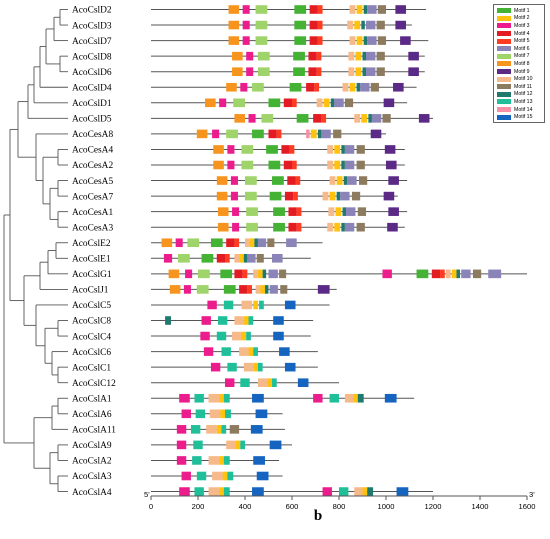  I want to click on gene-row-AcoCslJ1: AcoCslJ1, so click(204, 290).